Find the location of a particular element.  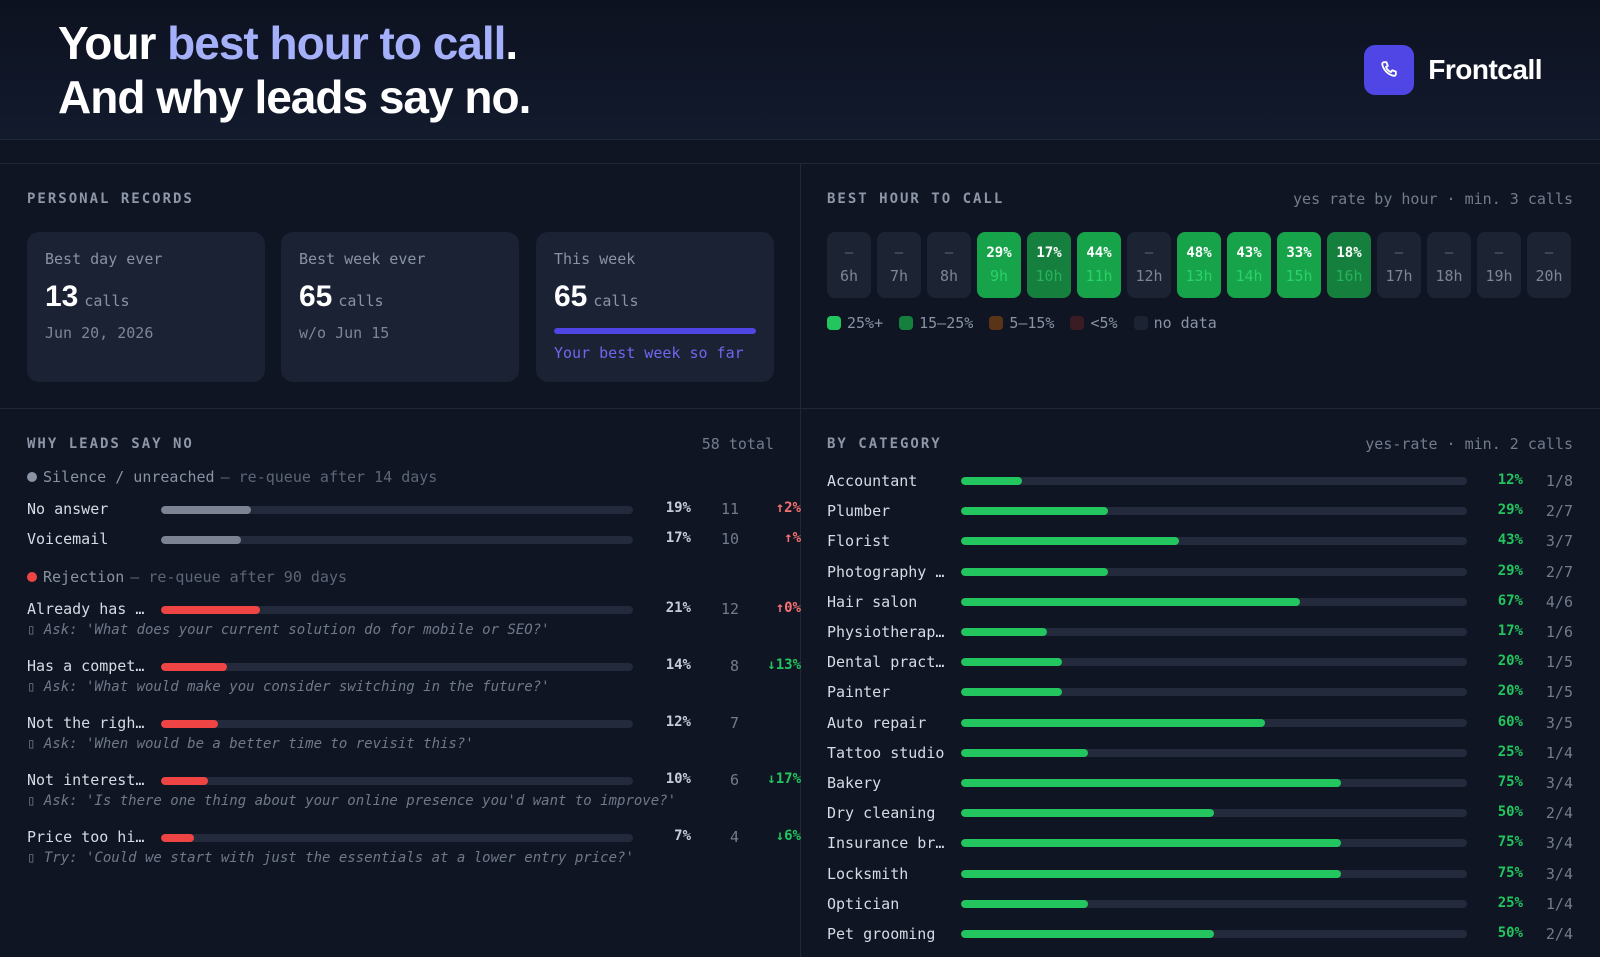

category-row: Dry cleaning 50% 2/4 is located at coordinates (1200, 813).